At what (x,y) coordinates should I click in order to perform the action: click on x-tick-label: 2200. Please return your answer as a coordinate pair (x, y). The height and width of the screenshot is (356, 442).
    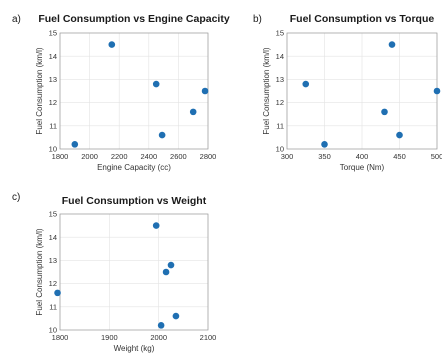
    Looking at the image, I should click on (119, 156).